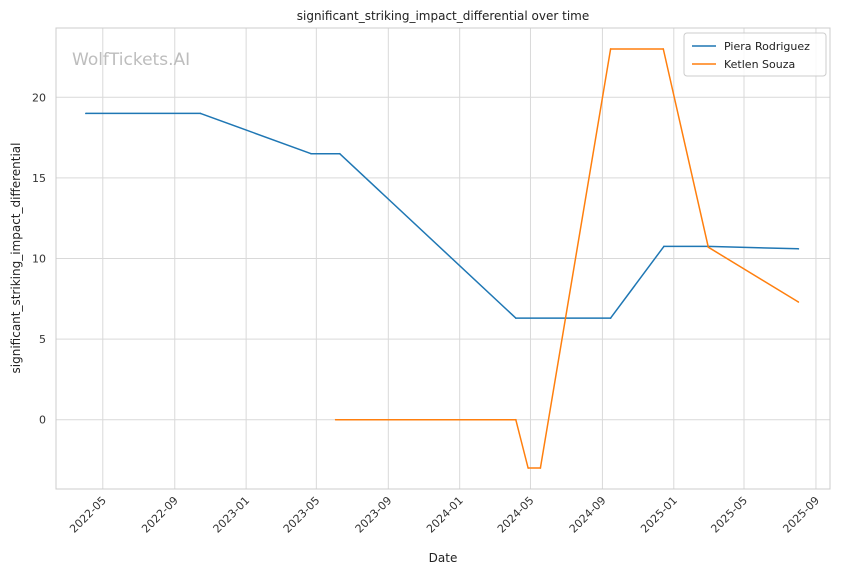 Image resolution: width=846 pixels, height=575 pixels. I want to click on y-tick-label: 20, so click(39, 97).